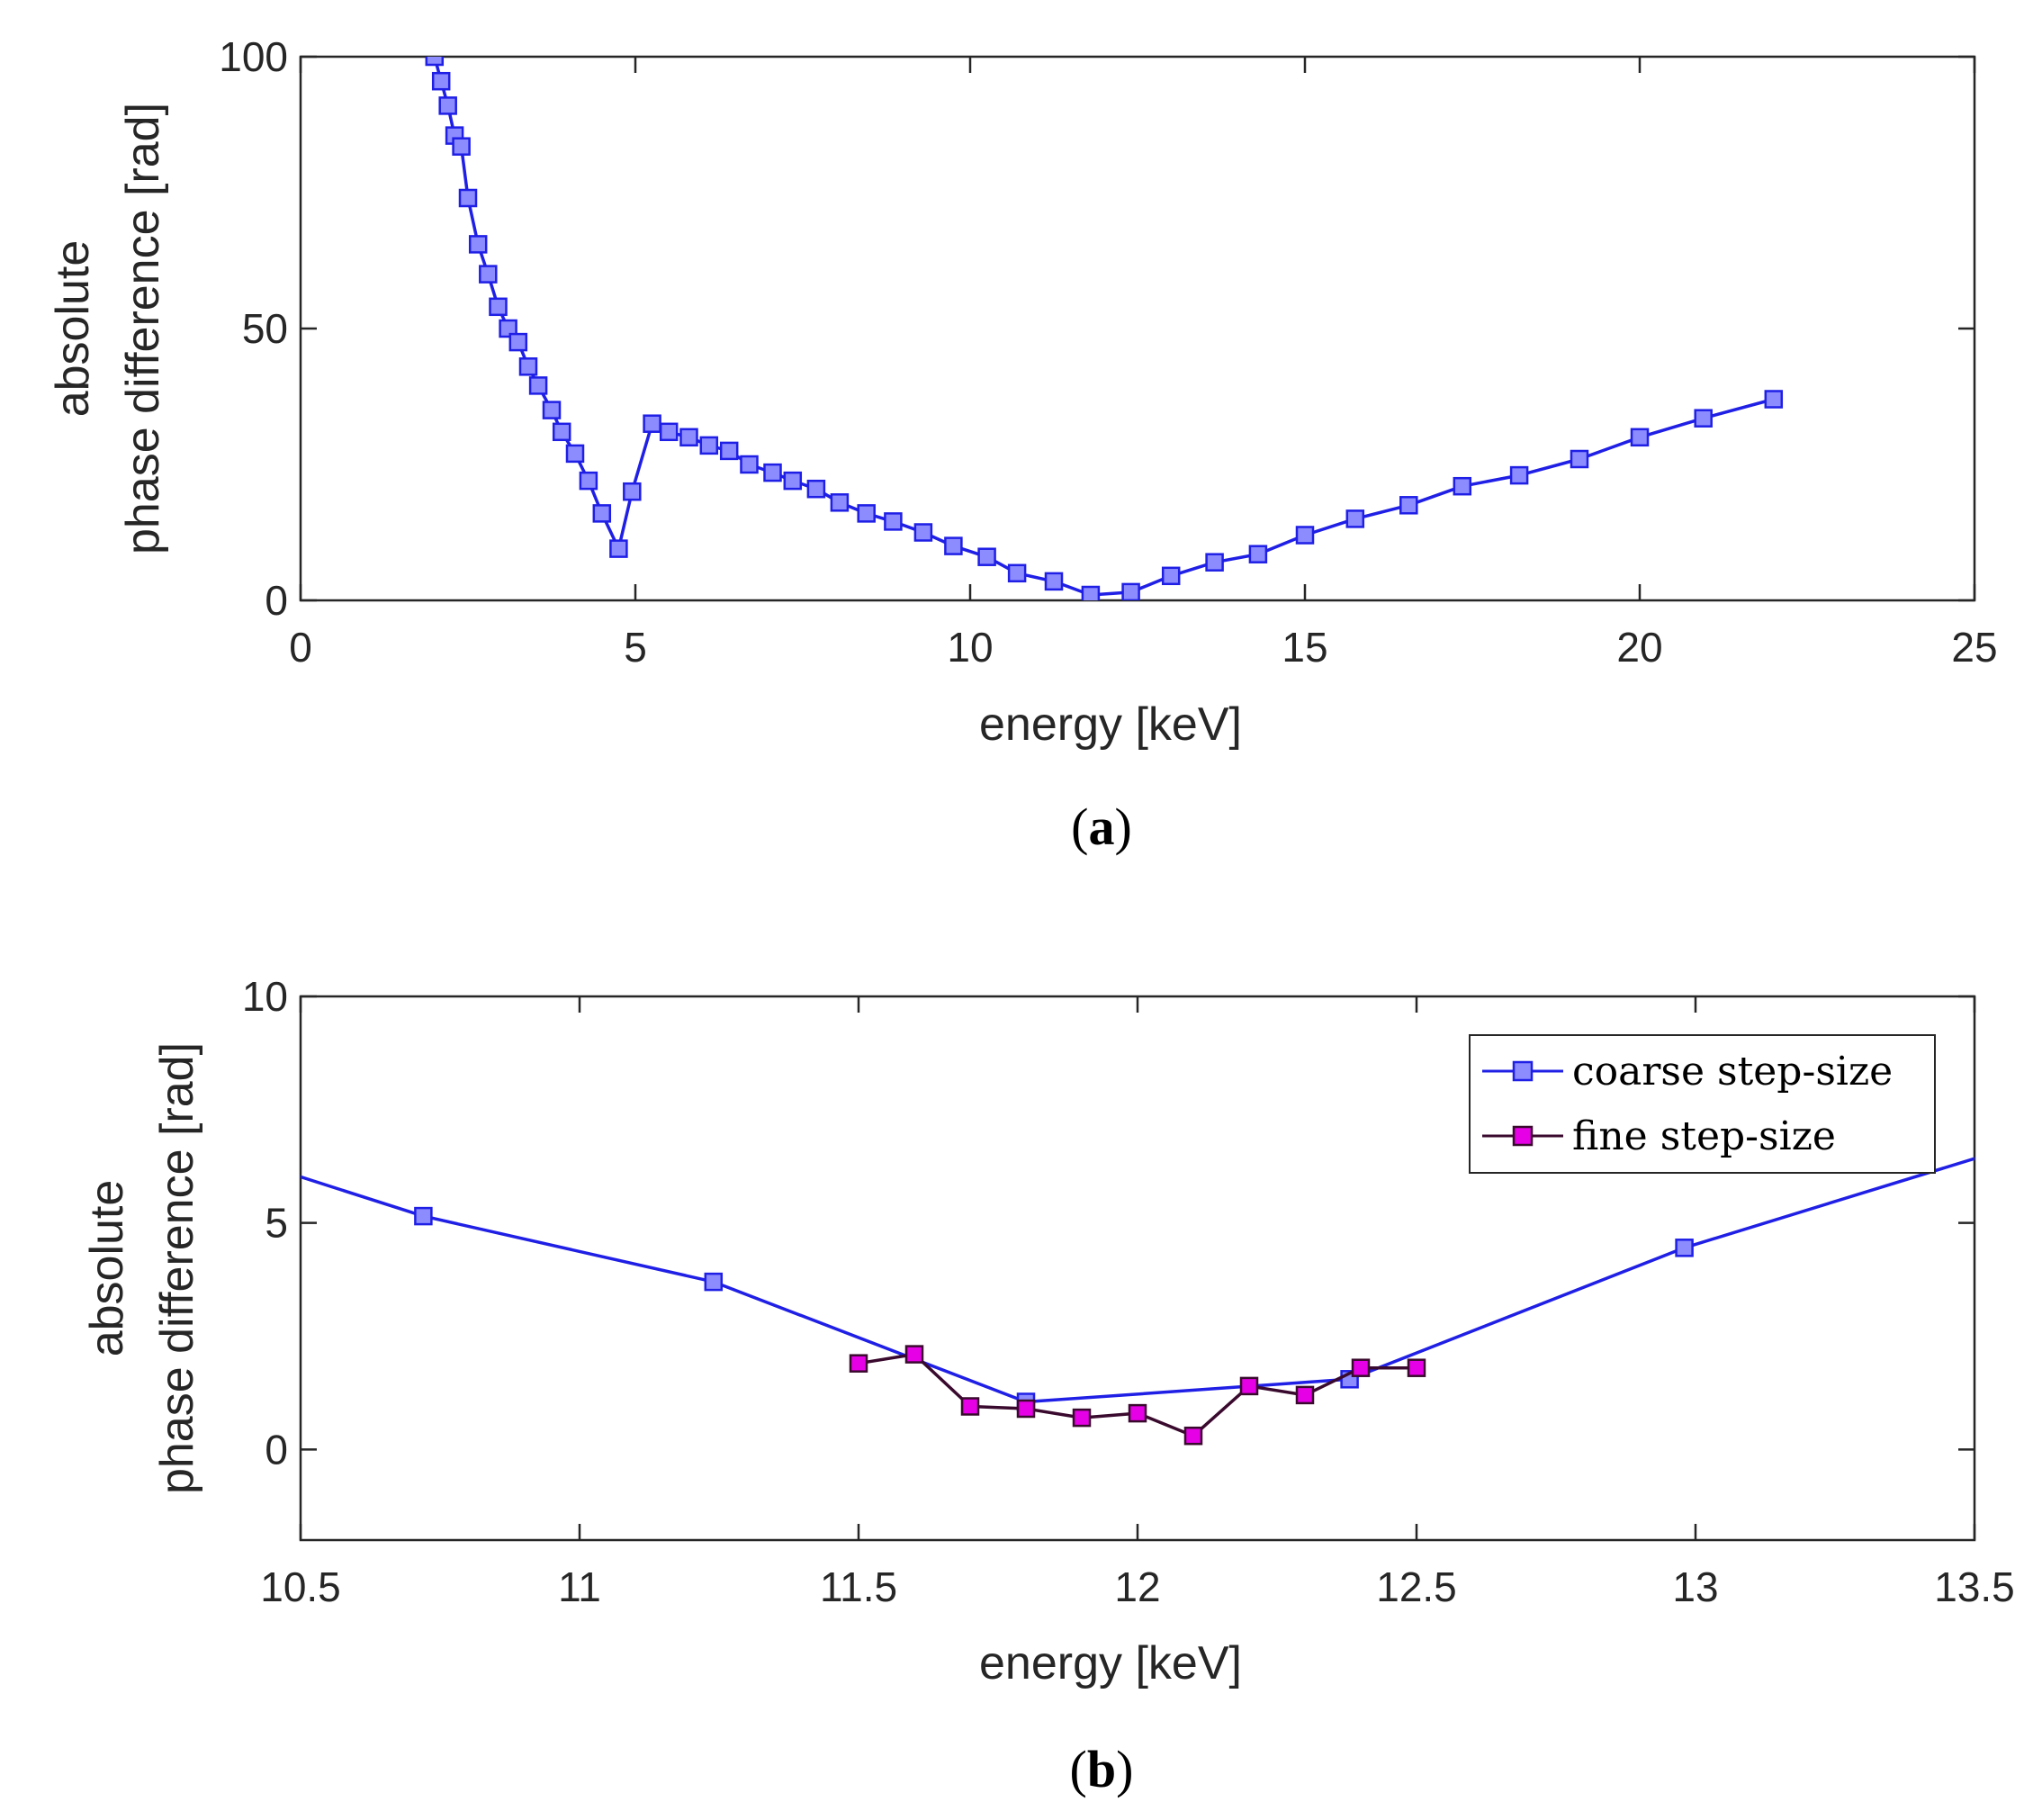 This screenshot has height=1820, width=2033. Describe the element at coordinates (265, 328) in the screenshot. I see `panel-a-ytick-label: 50` at that location.